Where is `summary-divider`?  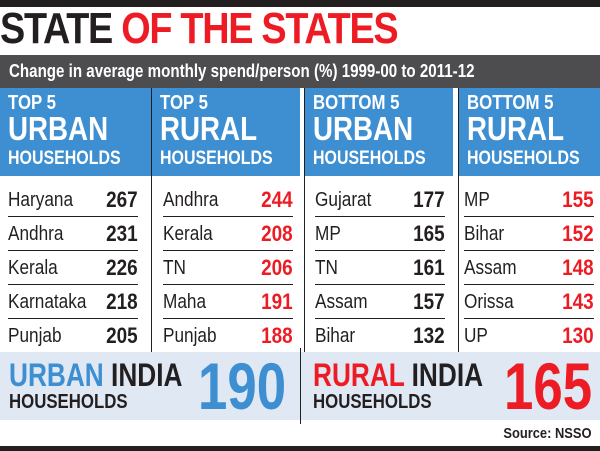
summary-divider is located at coordinates (300, 386).